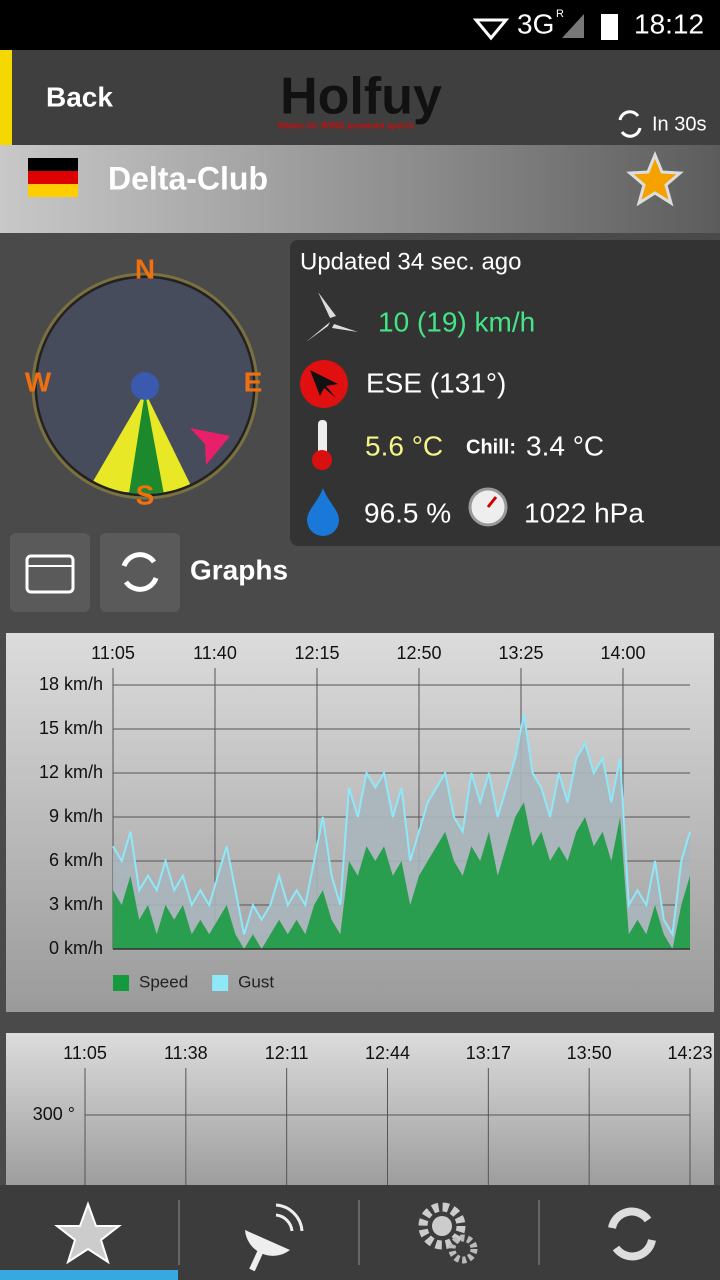 The width and height of the screenshot is (720, 1280). I want to click on x-tick-label: 13:50, so click(589, 1053).